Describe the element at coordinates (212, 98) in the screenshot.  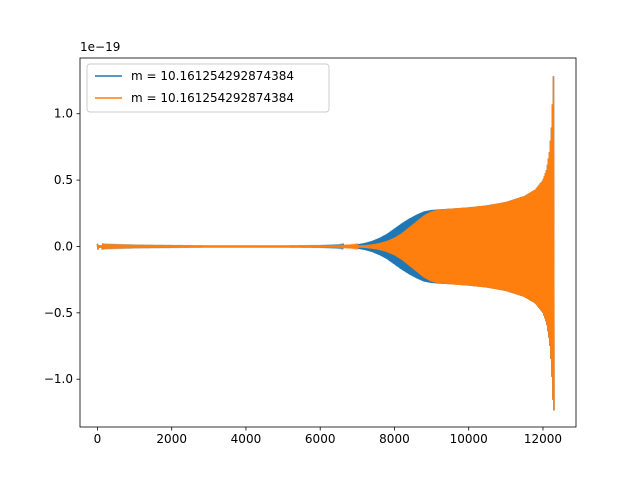
I see `legend-label-2: m = 10.161254292874384` at that location.